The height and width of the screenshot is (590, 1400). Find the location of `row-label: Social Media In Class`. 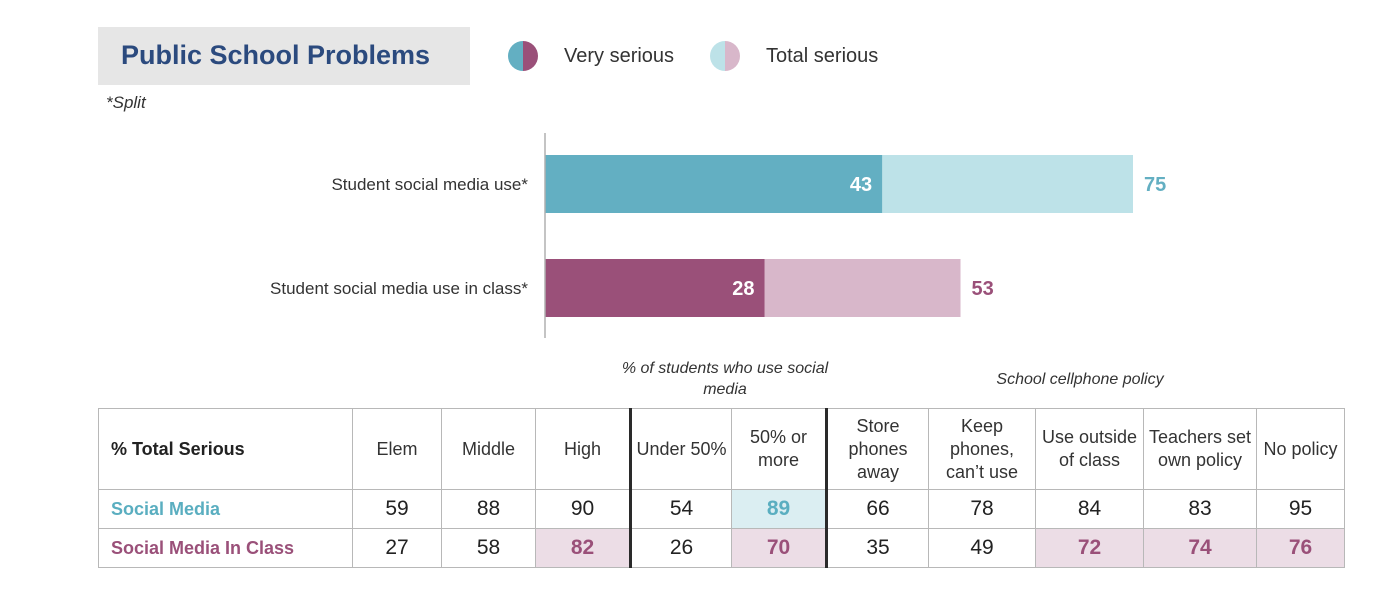

row-label: Social Media In Class is located at coordinates (225, 548).